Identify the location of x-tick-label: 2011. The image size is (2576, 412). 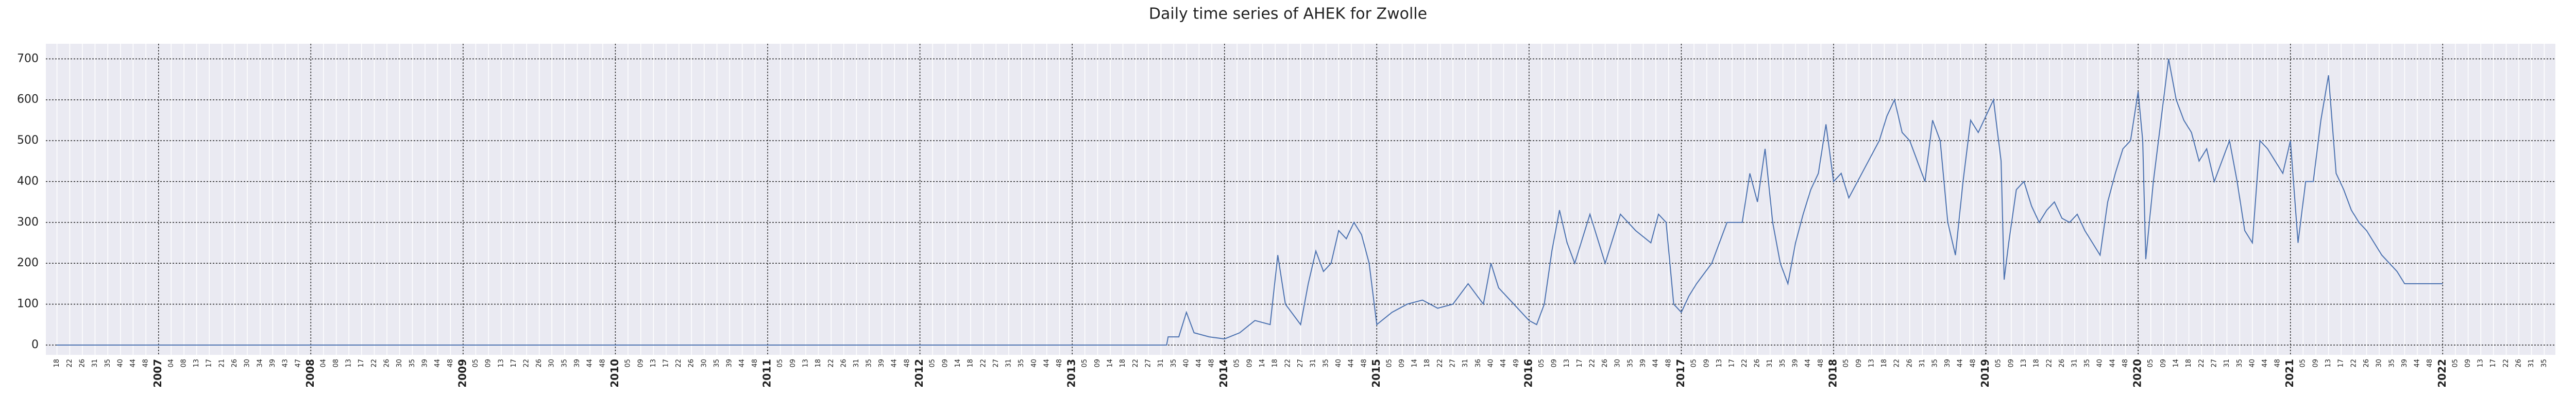
(767, 374).